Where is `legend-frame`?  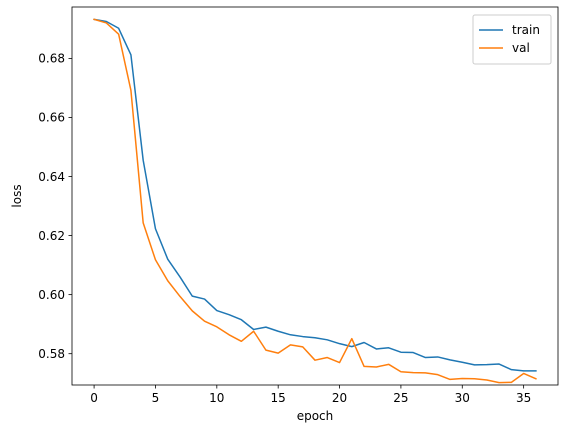
legend-frame is located at coordinates (512, 39).